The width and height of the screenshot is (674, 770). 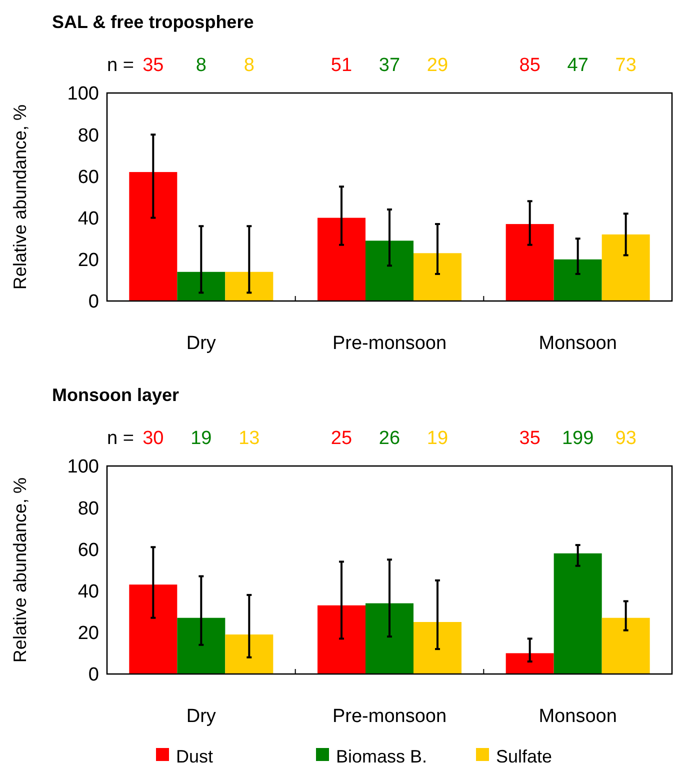 I want to click on text: 47, so click(x=577, y=65).